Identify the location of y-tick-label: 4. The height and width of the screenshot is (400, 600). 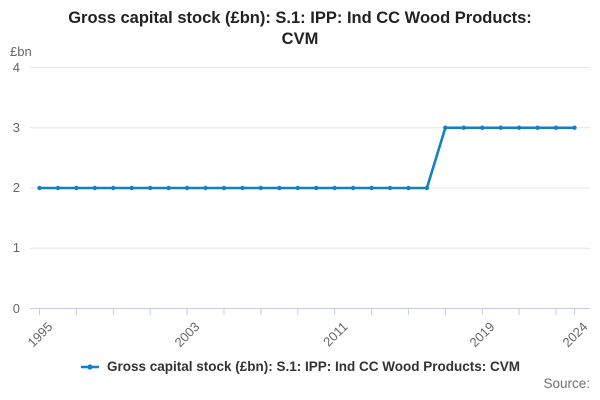
(16, 67).